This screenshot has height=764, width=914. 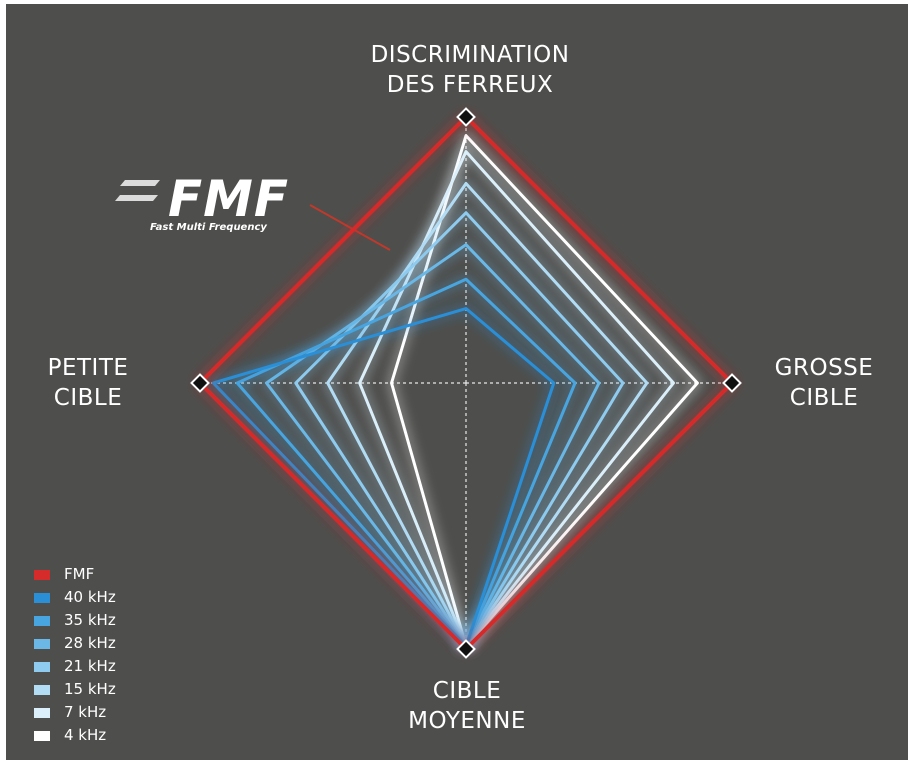 I want to click on legend-item: FMF, so click(x=64, y=574).